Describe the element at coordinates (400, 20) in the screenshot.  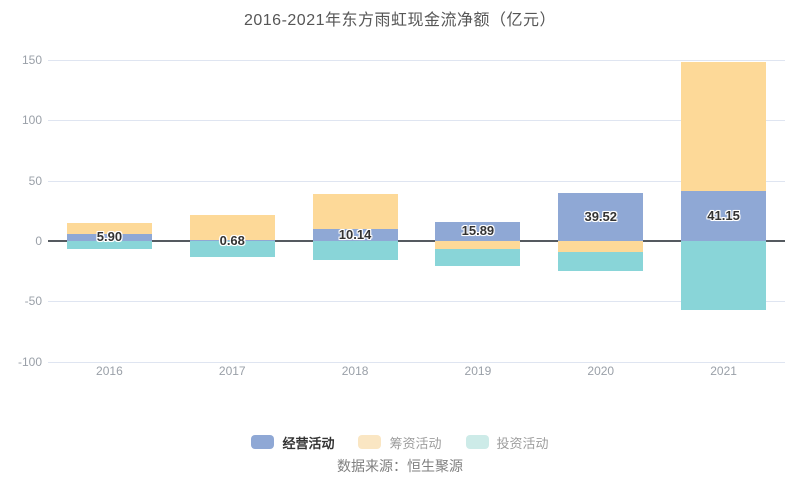
I see `chart-title: 2016-2021年东方雨虹现金流净额（亿元）` at that location.